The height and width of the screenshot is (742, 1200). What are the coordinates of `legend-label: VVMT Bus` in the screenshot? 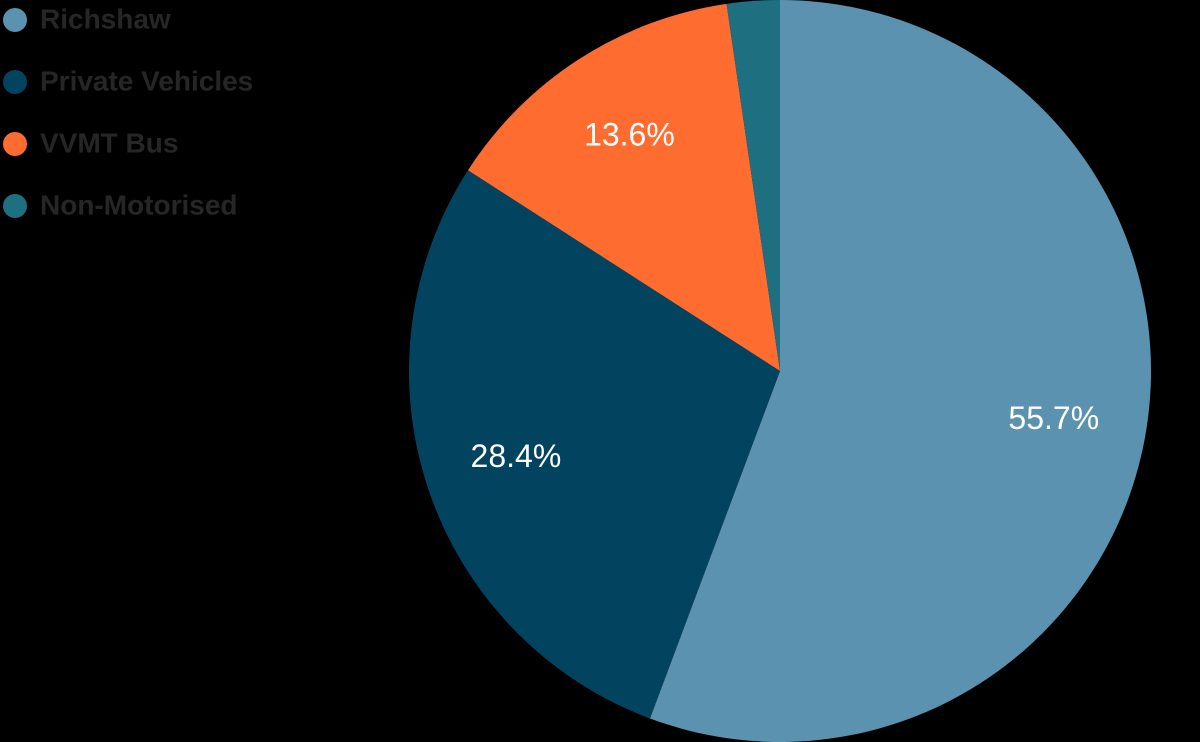 It's located at (109, 142).